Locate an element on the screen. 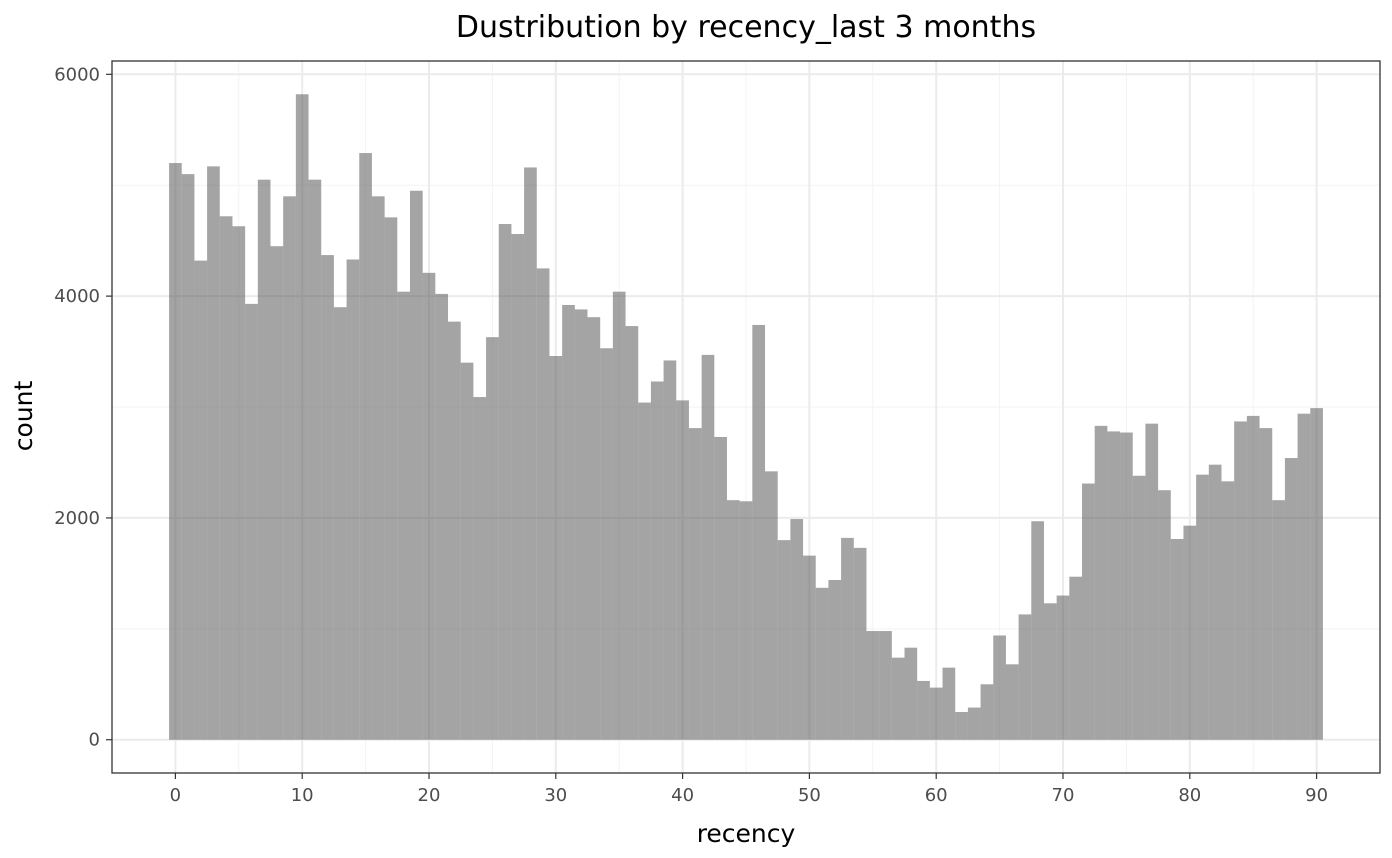 This screenshot has width=1392, height=858. x-tick-label: 70 is located at coordinates (1063, 795).